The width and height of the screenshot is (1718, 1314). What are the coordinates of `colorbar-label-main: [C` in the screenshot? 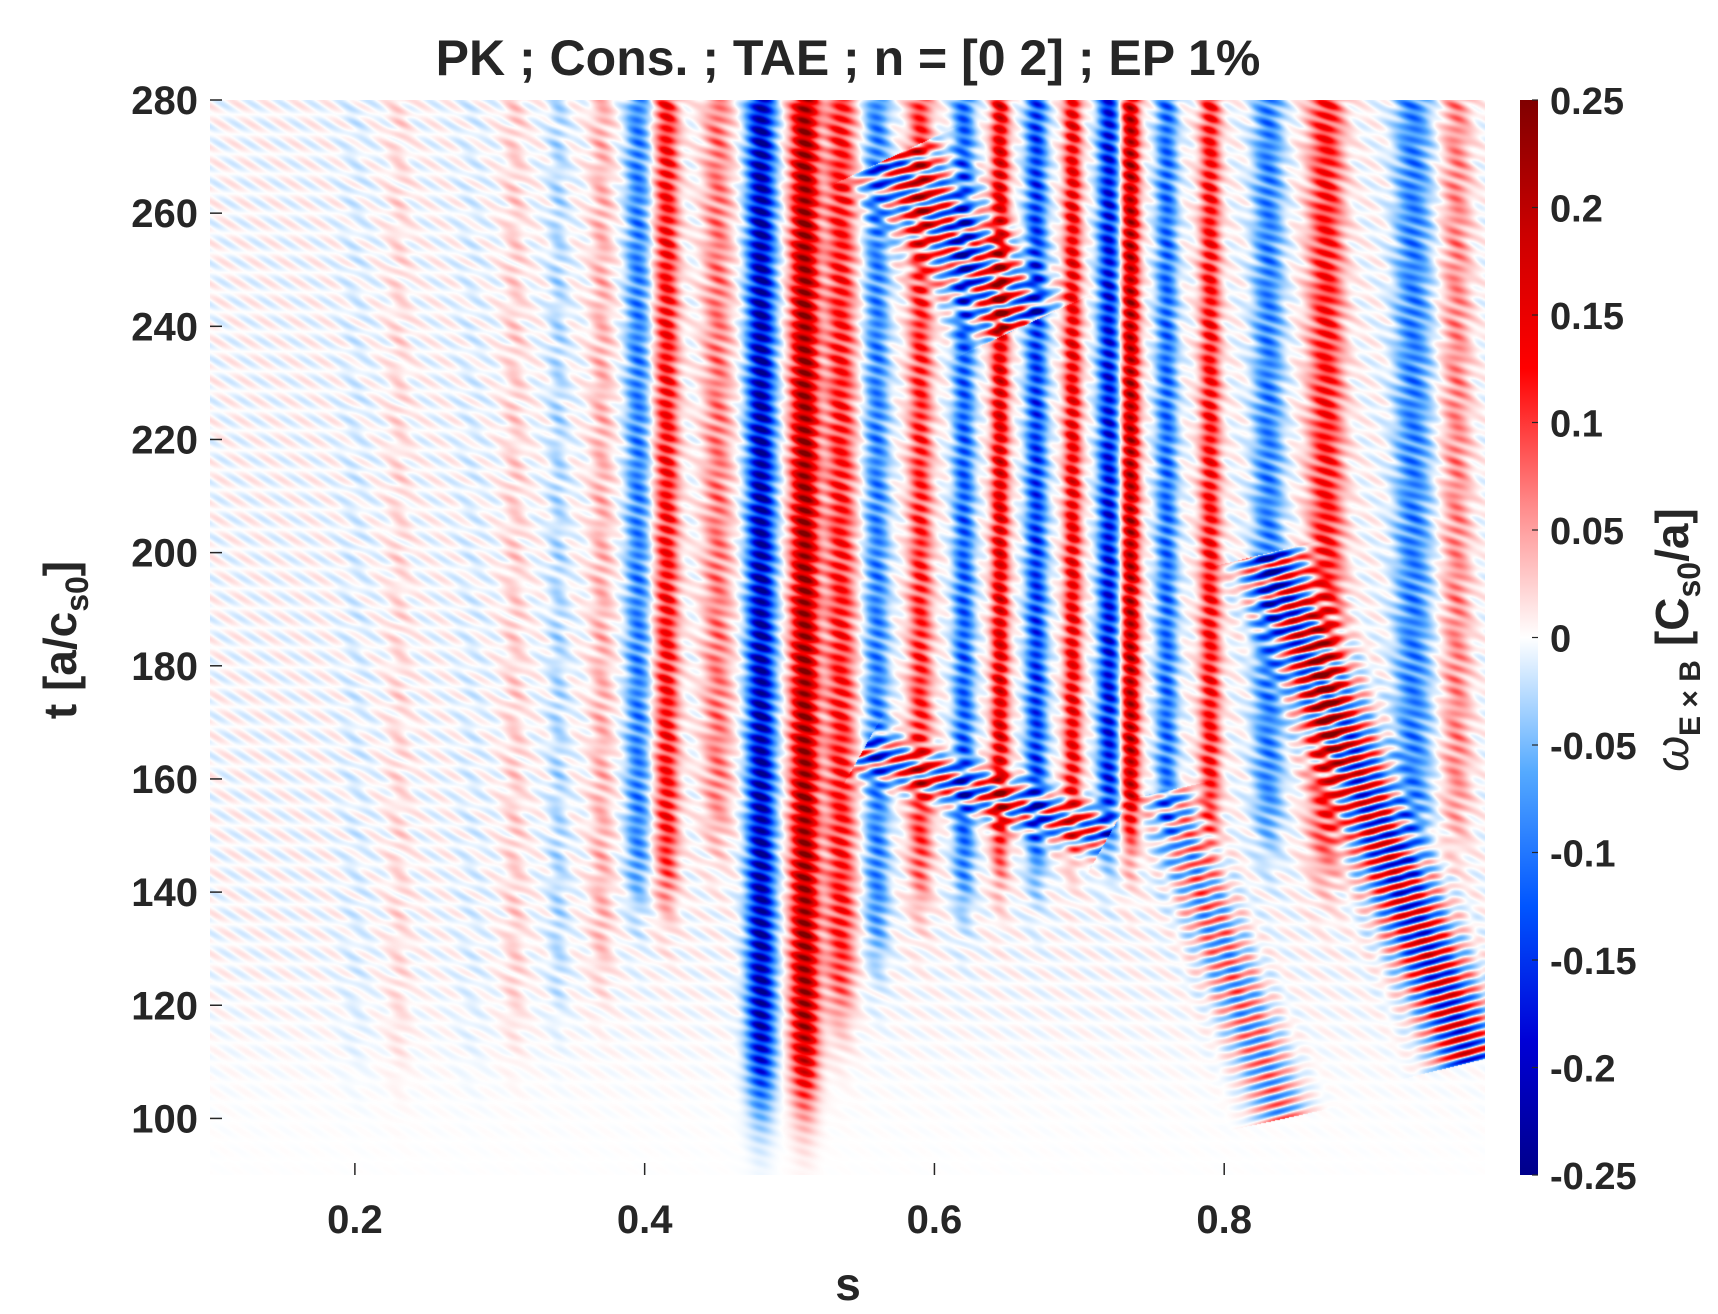 It's located at (1672, 622).